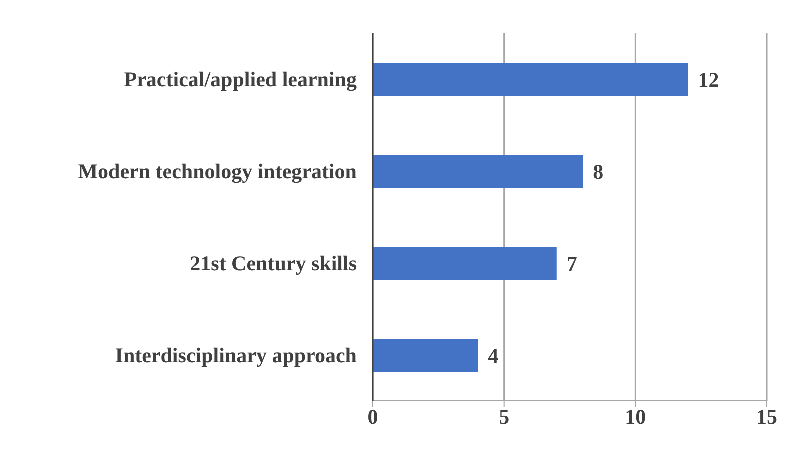 The height and width of the screenshot is (454, 795). Describe the element at coordinates (767, 416) in the screenshot. I see `x-tick-label: 15` at that location.